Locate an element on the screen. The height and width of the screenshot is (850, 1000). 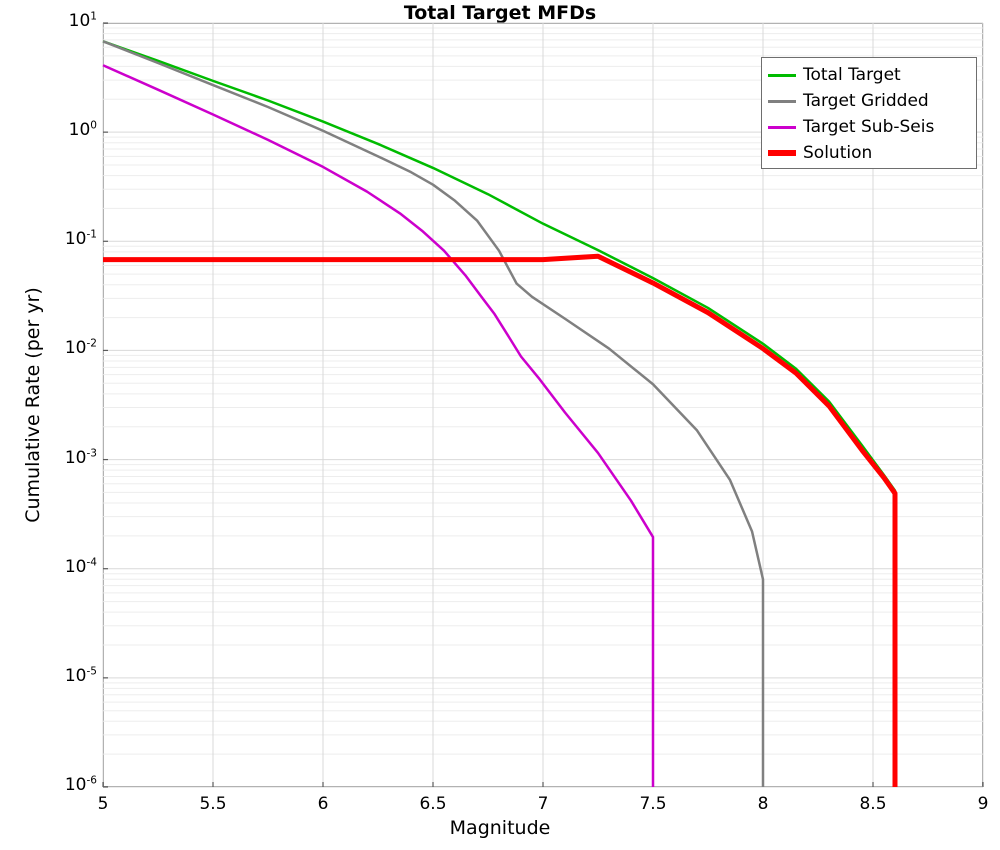
legend-item: Target Gridded is located at coordinates (869, 101).